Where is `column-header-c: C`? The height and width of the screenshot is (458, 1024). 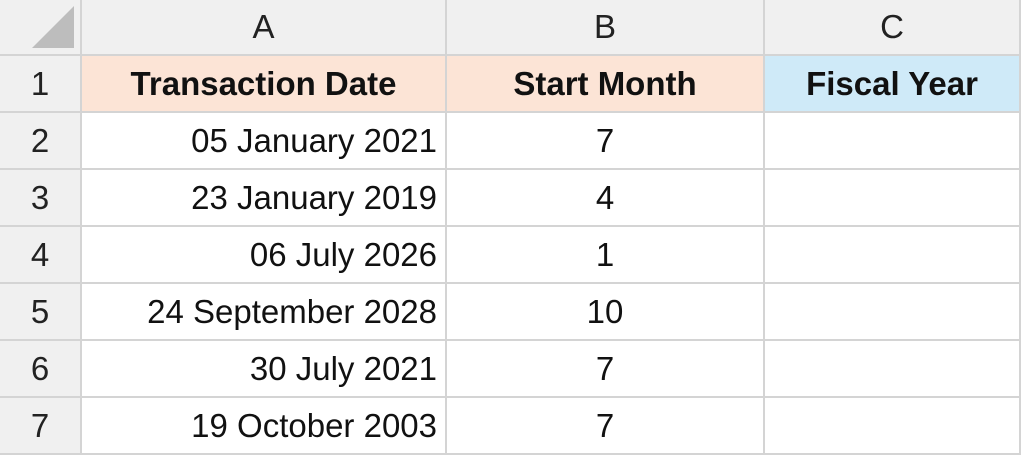
column-header-c: C is located at coordinates (893, 28).